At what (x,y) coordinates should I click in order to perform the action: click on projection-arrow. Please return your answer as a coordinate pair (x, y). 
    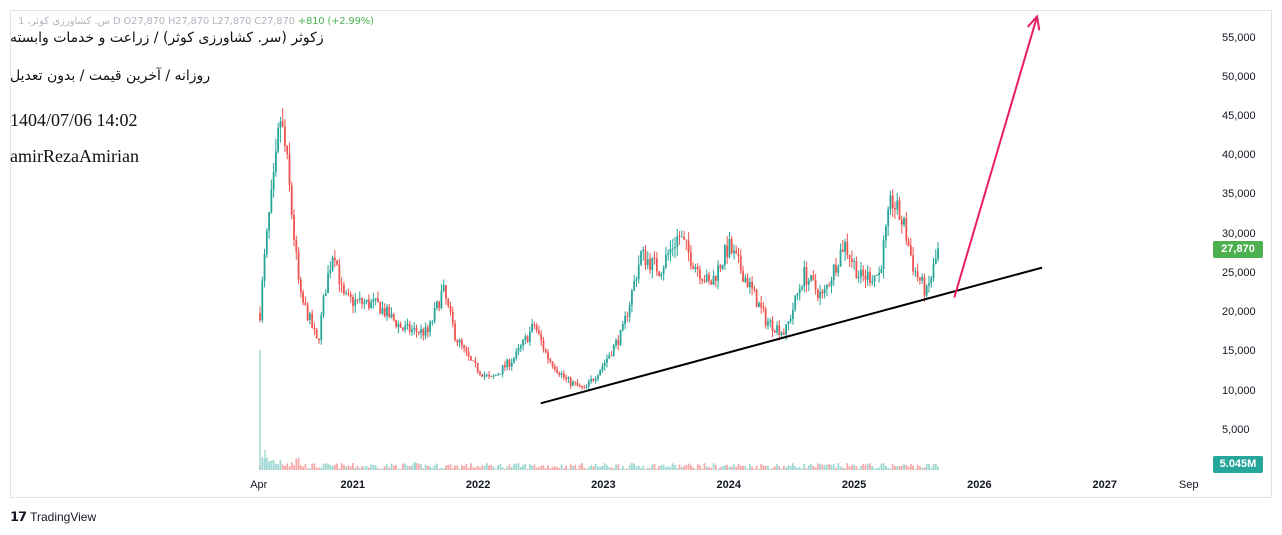
    Looking at the image, I should click on (997, 156).